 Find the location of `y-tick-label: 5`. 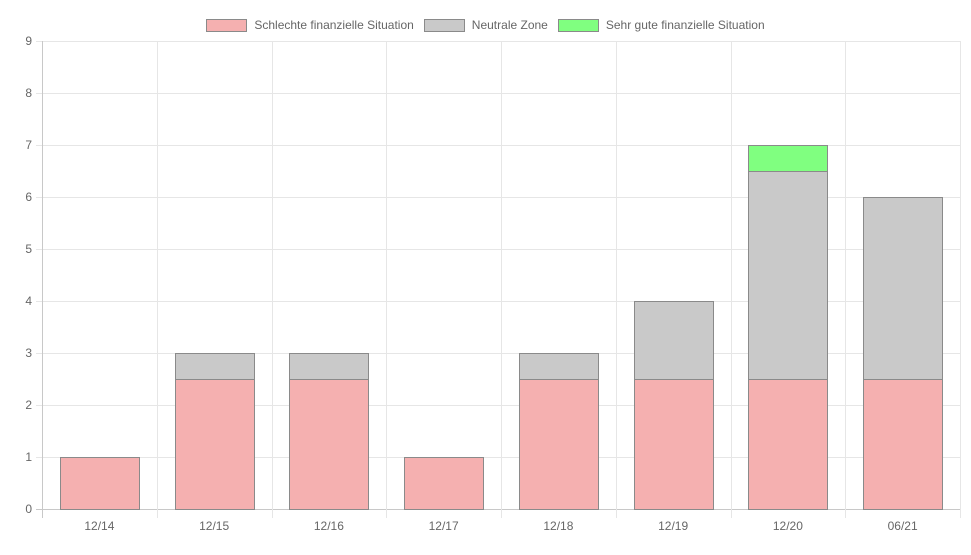

y-tick-label: 5 is located at coordinates (28, 249).